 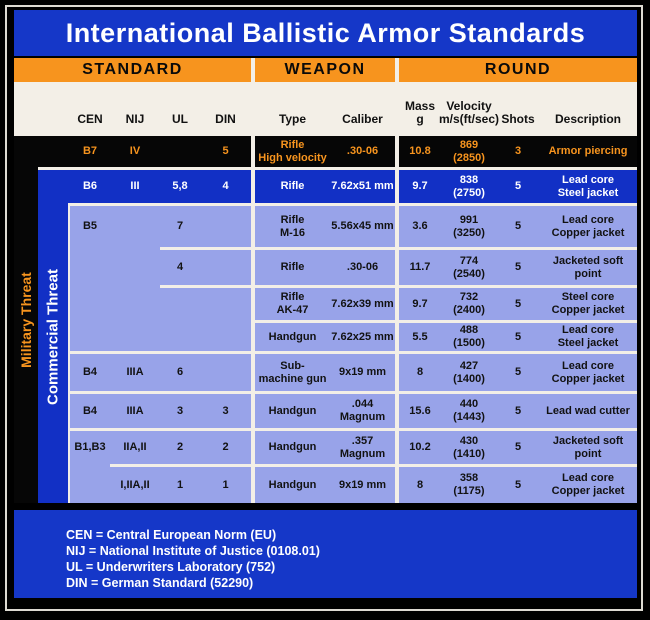 I want to click on column-header-nij-text: NIJ, so click(x=135, y=119).